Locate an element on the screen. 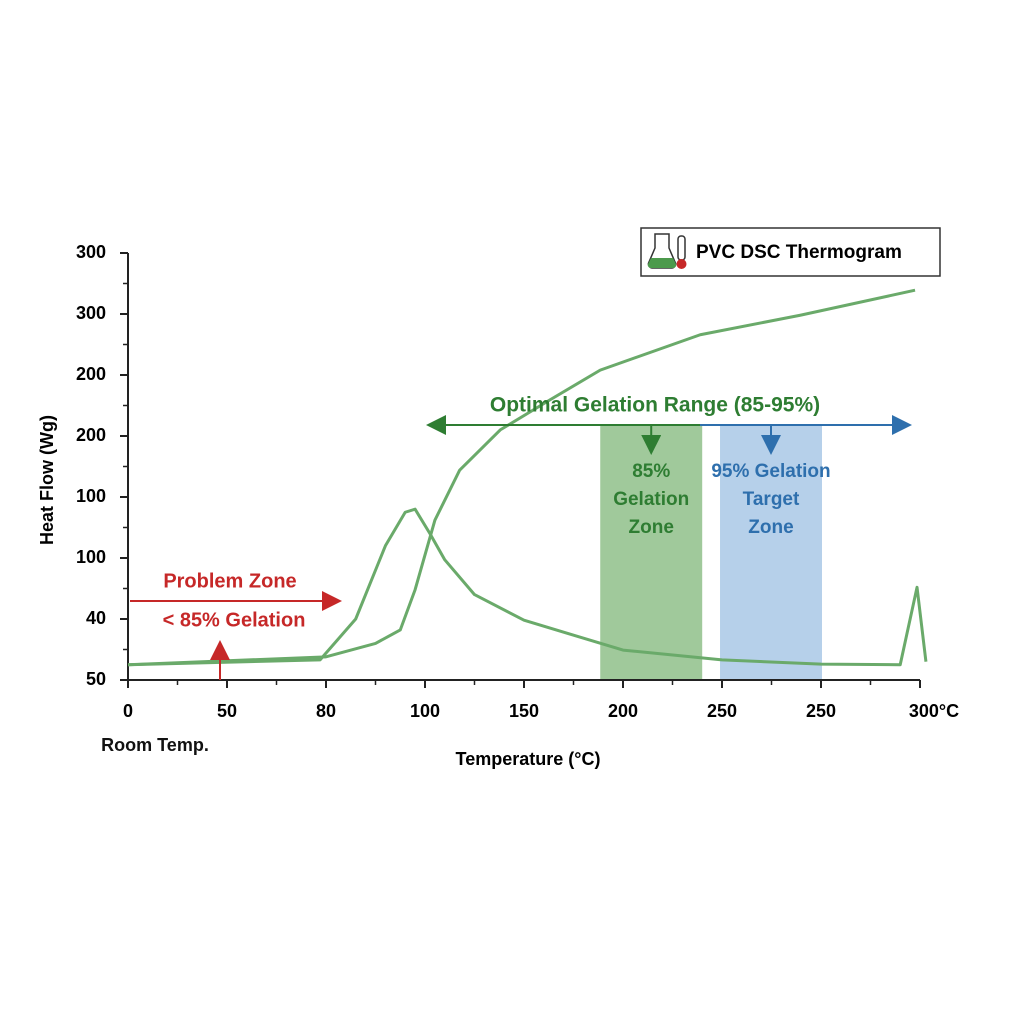 This screenshot has width=1024, height=1024. zone-label: 95% Gelation is located at coordinates (770, 471).